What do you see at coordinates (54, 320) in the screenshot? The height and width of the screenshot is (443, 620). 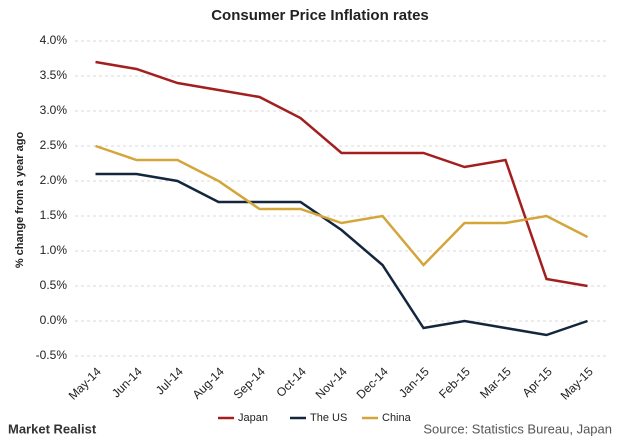 I see `y-tick-label: 0.0%` at bounding box center [54, 320].